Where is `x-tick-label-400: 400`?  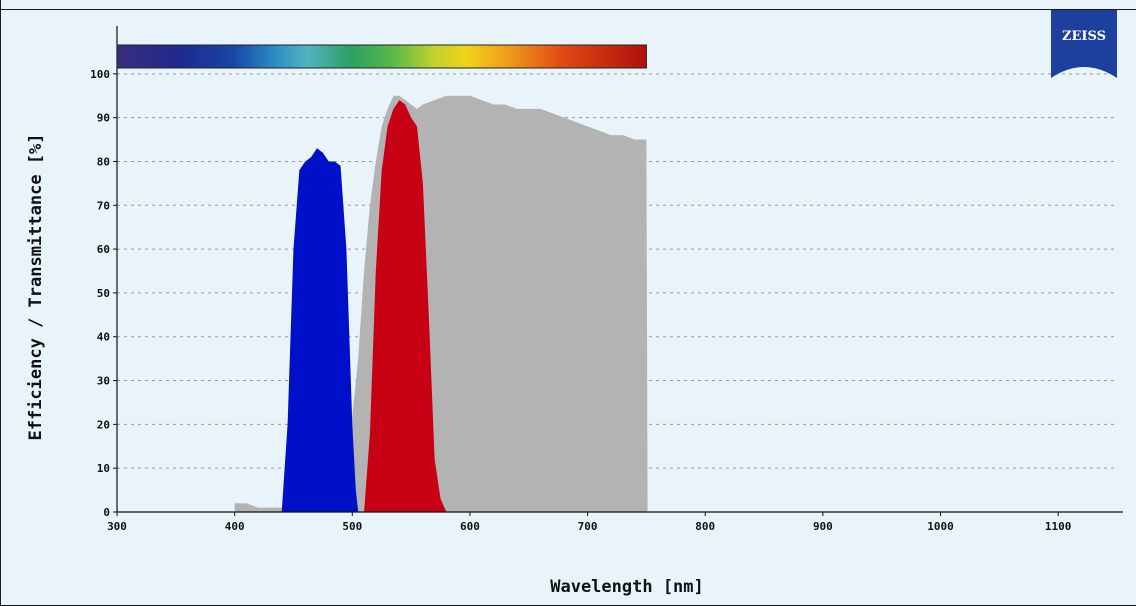
x-tick-label-400: 400 is located at coordinates (235, 526).